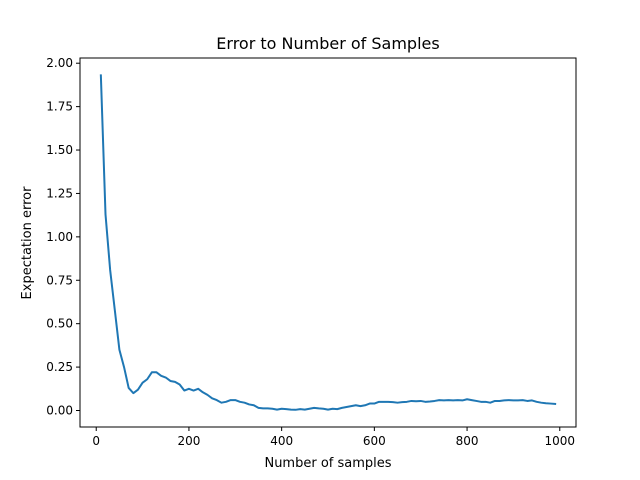  Describe the element at coordinates (59, 237) in the screenshot. I see `y-tick-label: 1.00` at that location.